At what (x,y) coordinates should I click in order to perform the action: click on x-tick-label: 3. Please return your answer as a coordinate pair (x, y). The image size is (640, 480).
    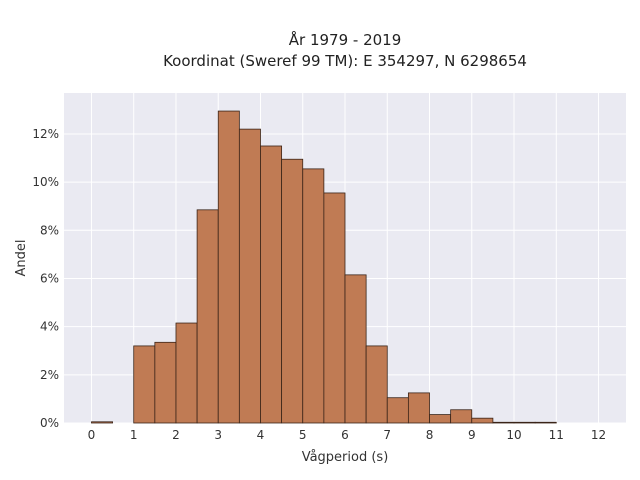
    Looking at the image, I should click on (218, 435).